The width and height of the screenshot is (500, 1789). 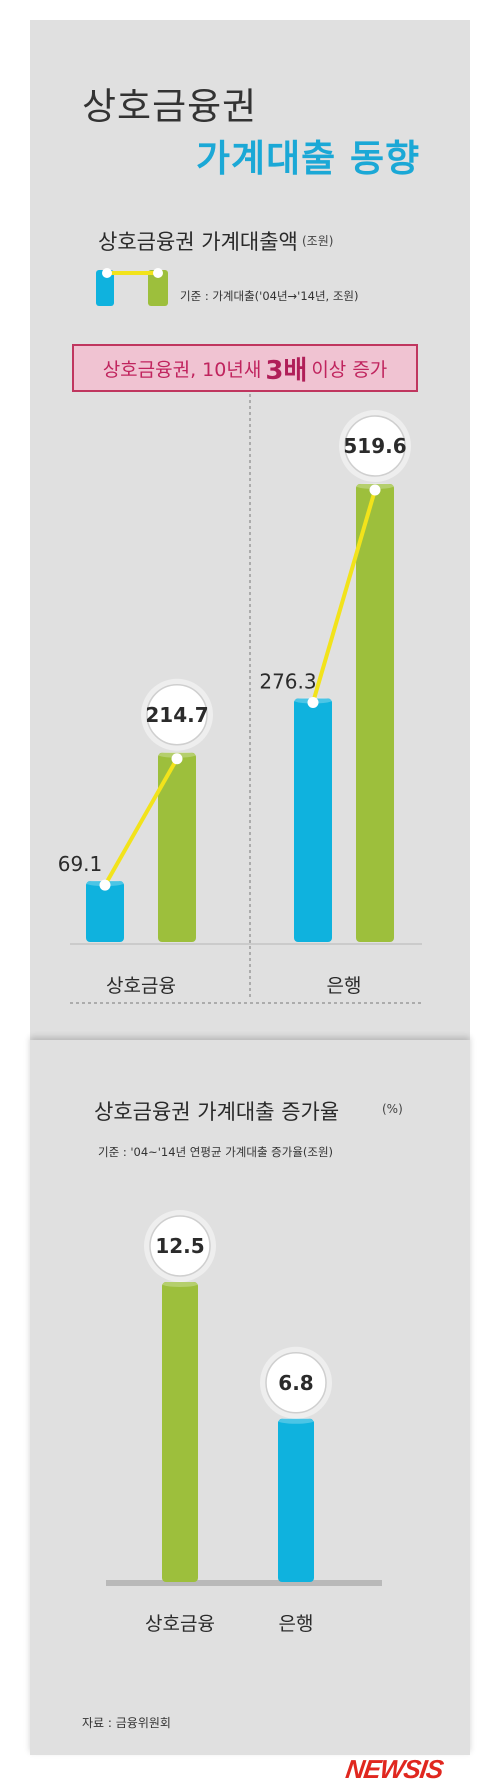 What do you see at coordinates (349, 369) in the screenshot?
I see `banner-suffix: 이상 증가` at bounding box center [349, 369].